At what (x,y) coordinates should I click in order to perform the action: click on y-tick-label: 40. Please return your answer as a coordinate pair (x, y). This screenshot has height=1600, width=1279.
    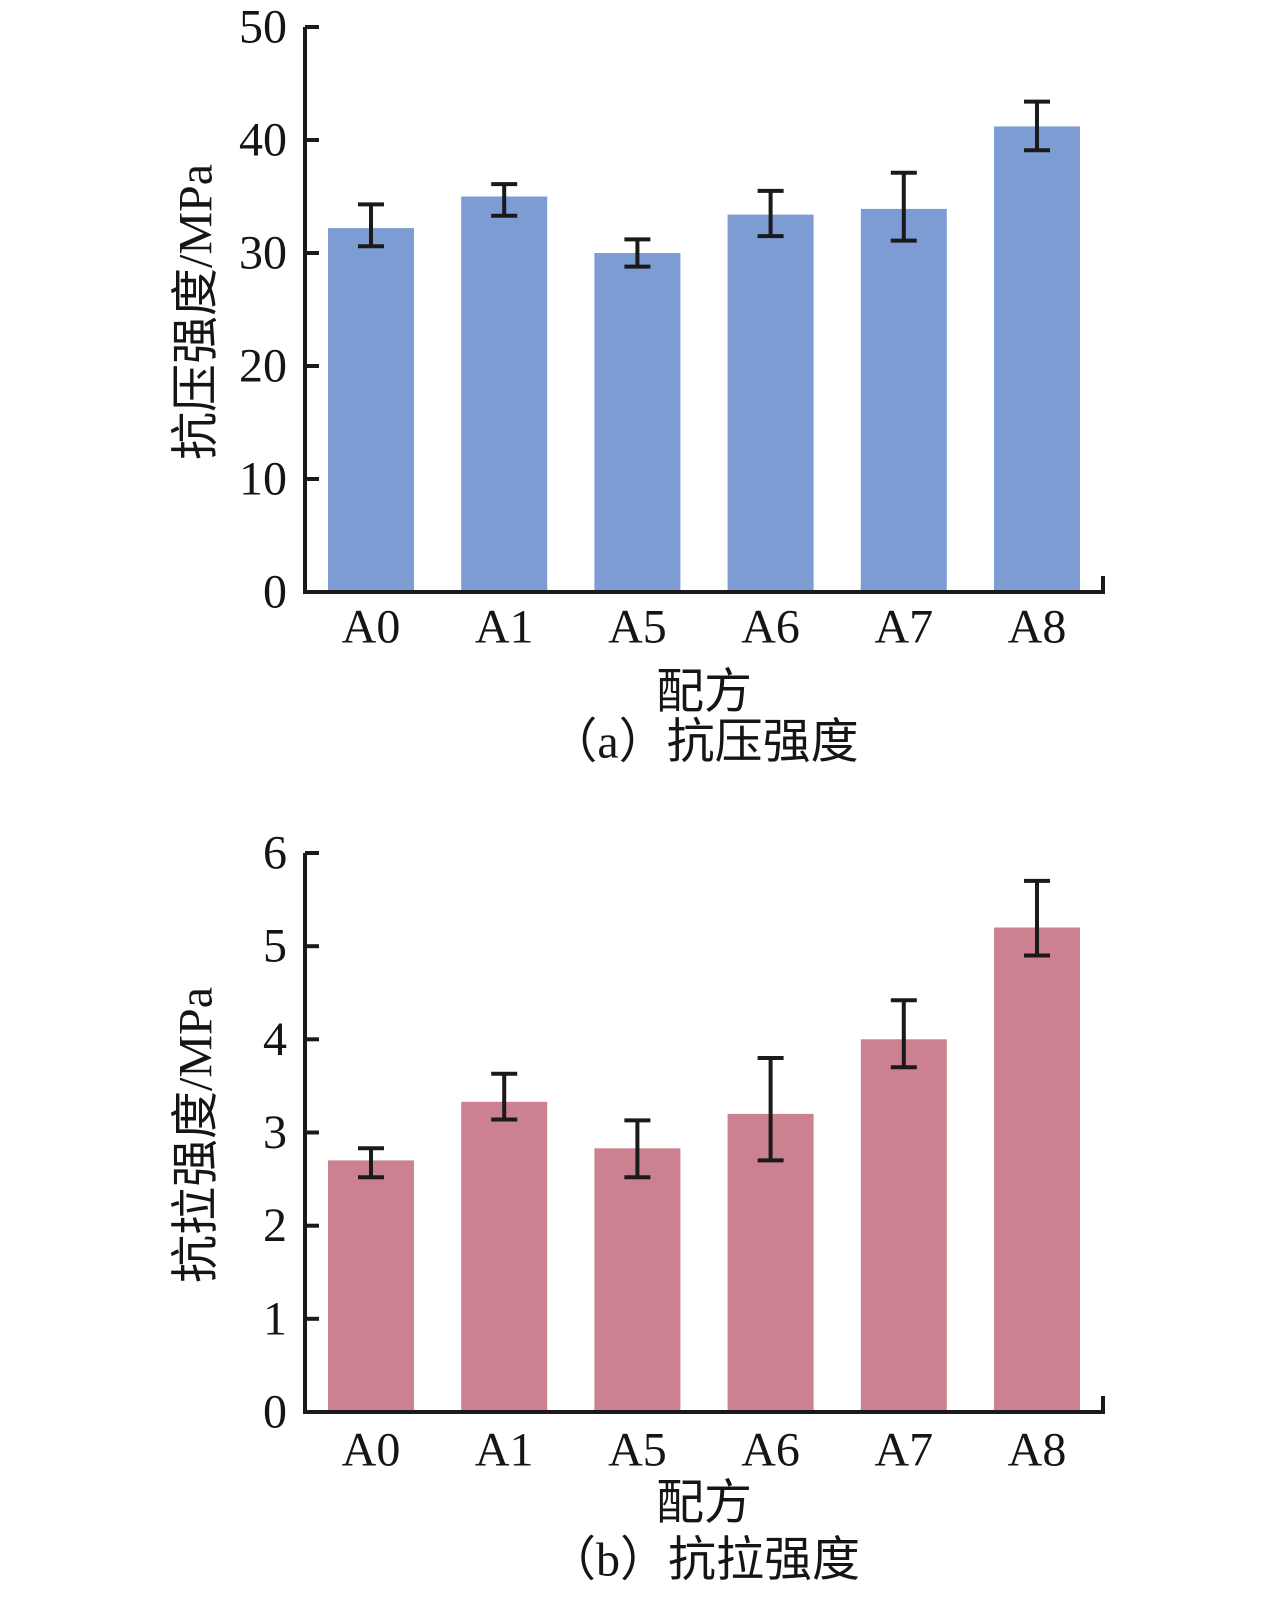
    Looking at the image, I should click on (263, 140).